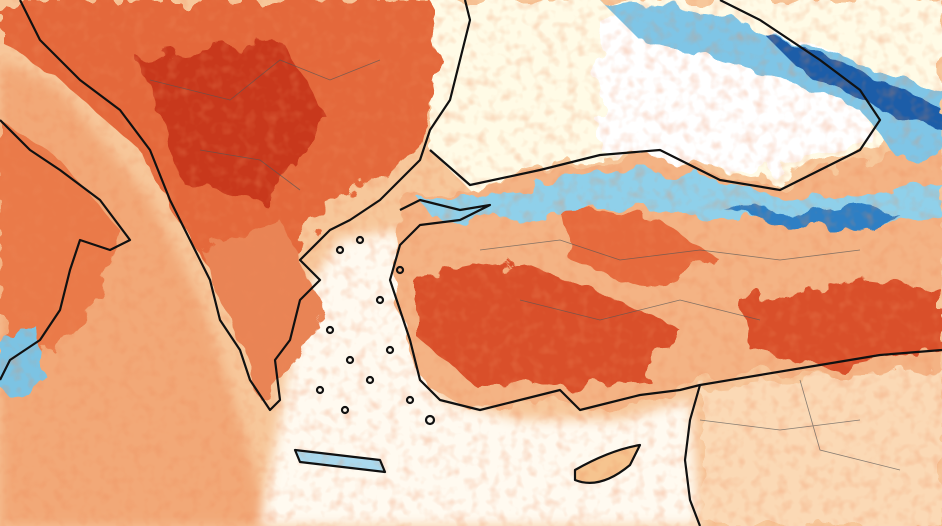  I want to click on aegean-islands, so click(375, 330).